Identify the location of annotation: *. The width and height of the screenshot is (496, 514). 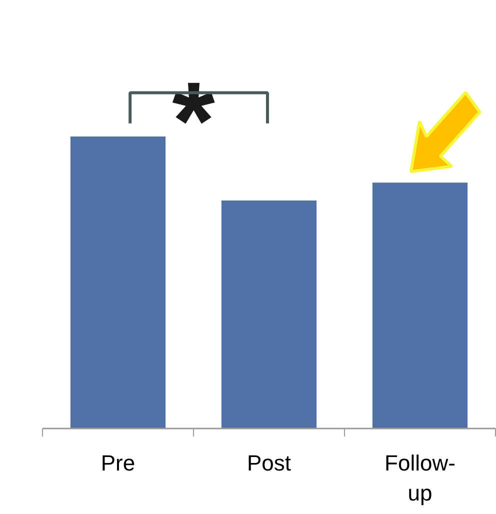
(194, 120).